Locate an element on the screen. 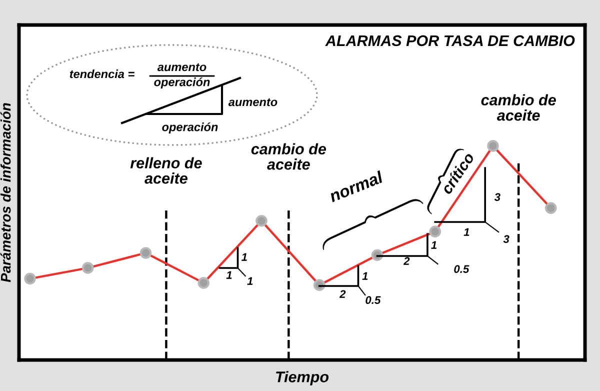 This screenshot has height=391, width=600. y-axis-title: Parámetros de información is located at coordinates (5, 192).